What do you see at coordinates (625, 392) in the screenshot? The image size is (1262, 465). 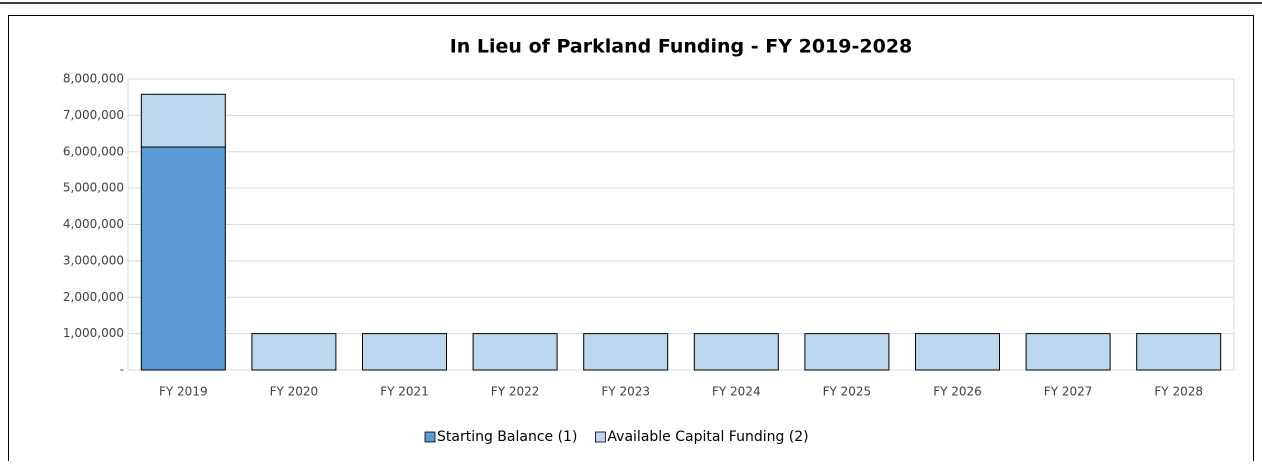 I see `x-tick-label: FY 2023` at bounding box center [625, 392].